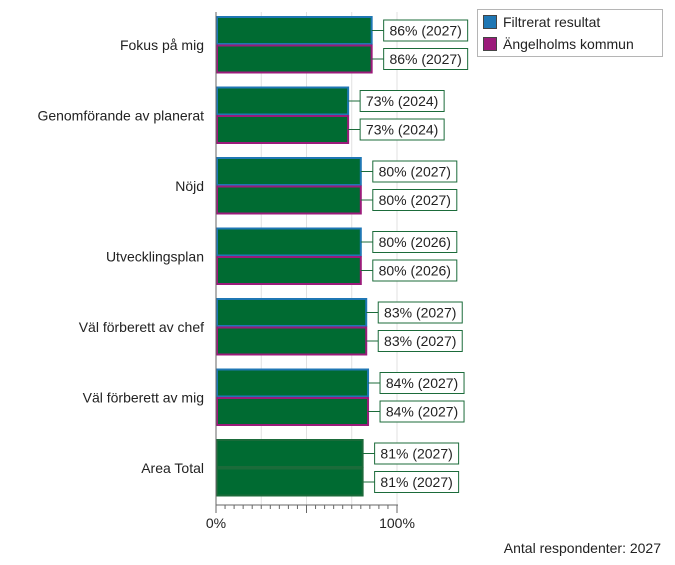 This screenshot has height=565, width=675. I want to click on legend-label-filtrerat: Filtrerat resultat, so click(552, 22).